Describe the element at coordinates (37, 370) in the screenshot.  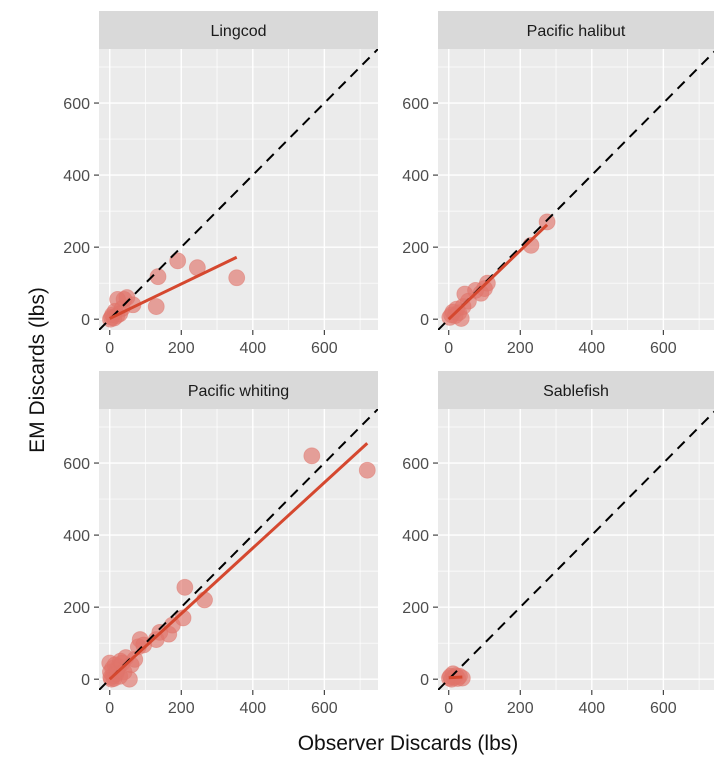
I see `y-axis-title: EM Discards (lbs)` at that location.